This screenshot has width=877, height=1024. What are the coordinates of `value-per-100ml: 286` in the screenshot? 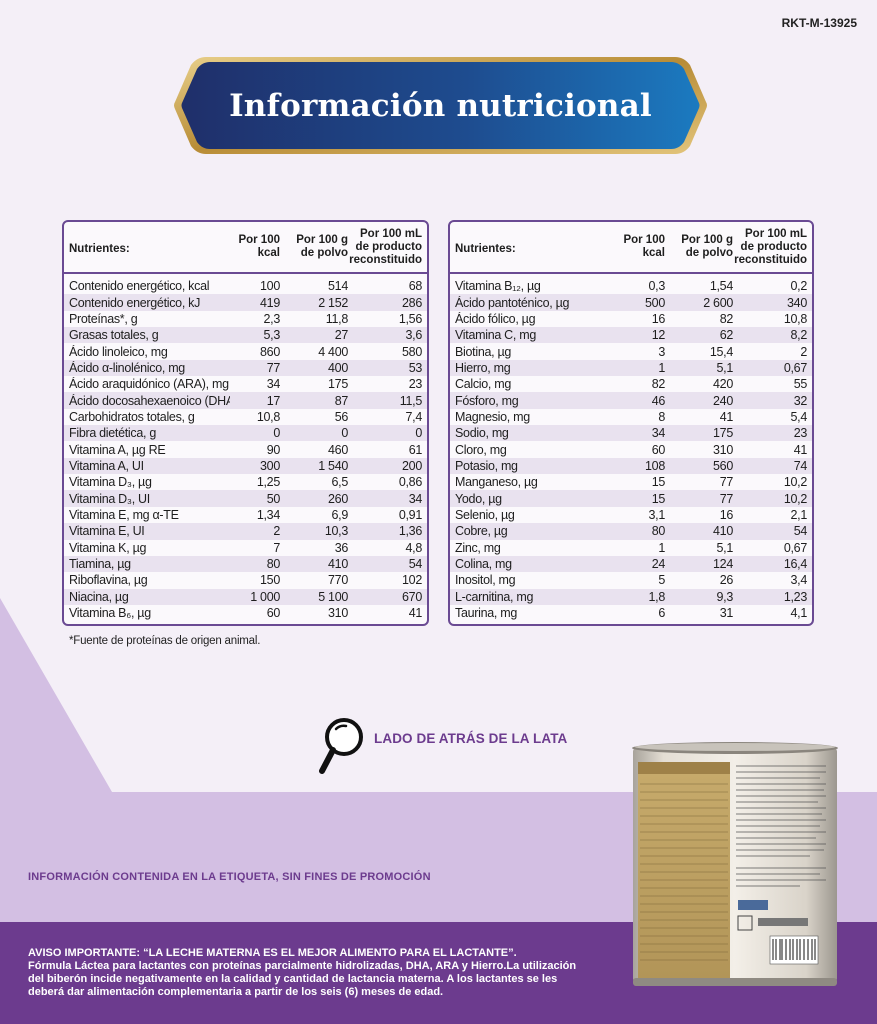 It's located at (412, 302).